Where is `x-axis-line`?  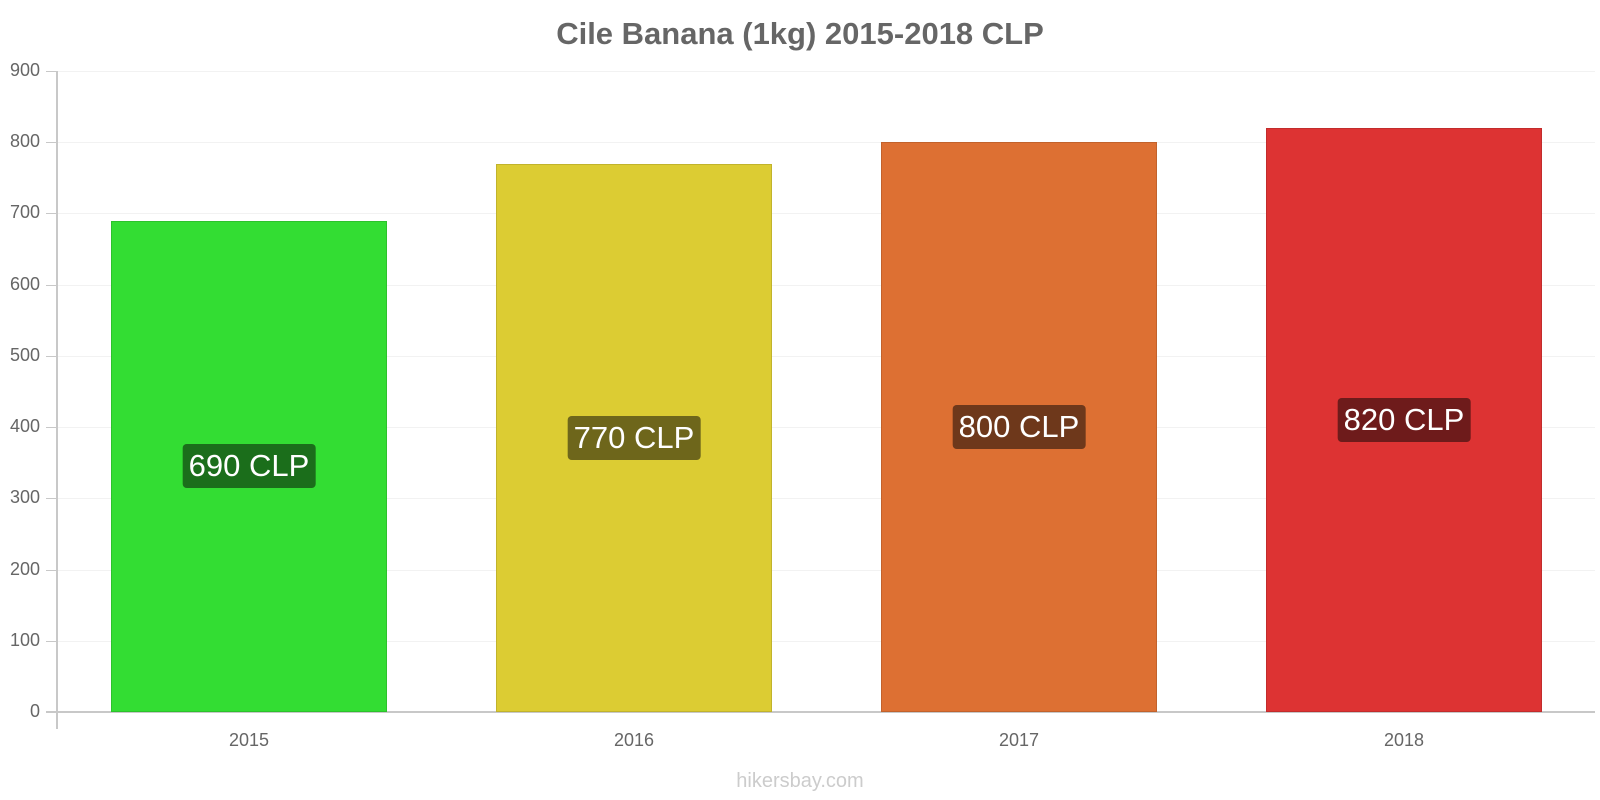 x-axis-line is located at coordinates (820, 712).